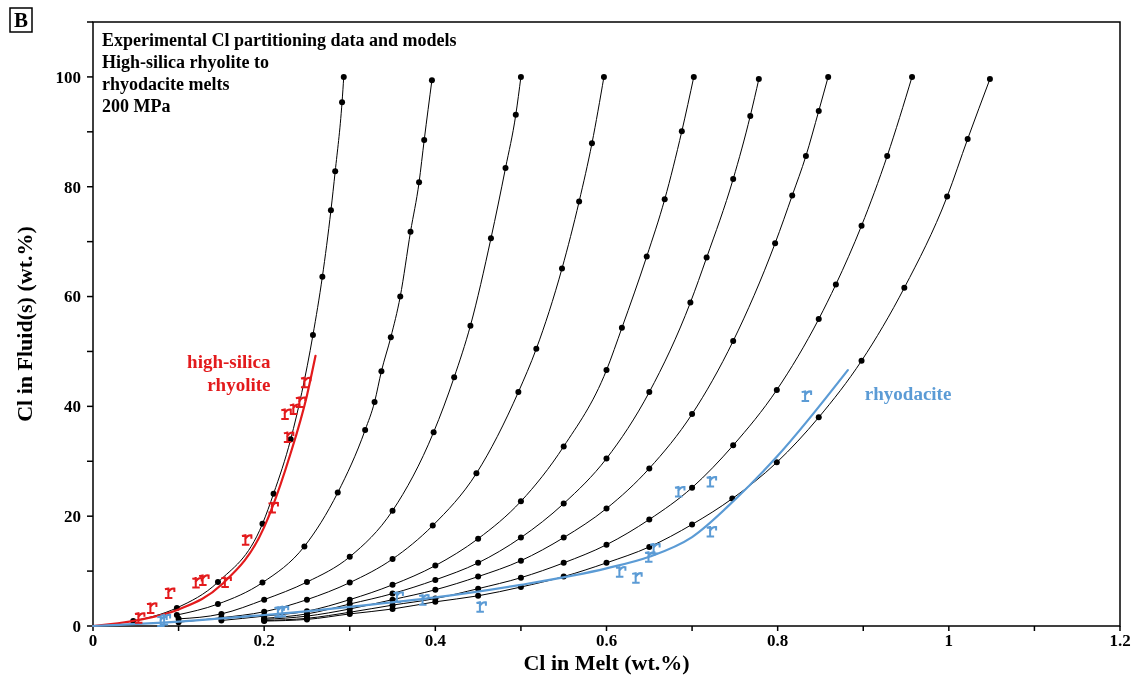  I want to click on x-tick-label: 0.6, so click(606, 640).